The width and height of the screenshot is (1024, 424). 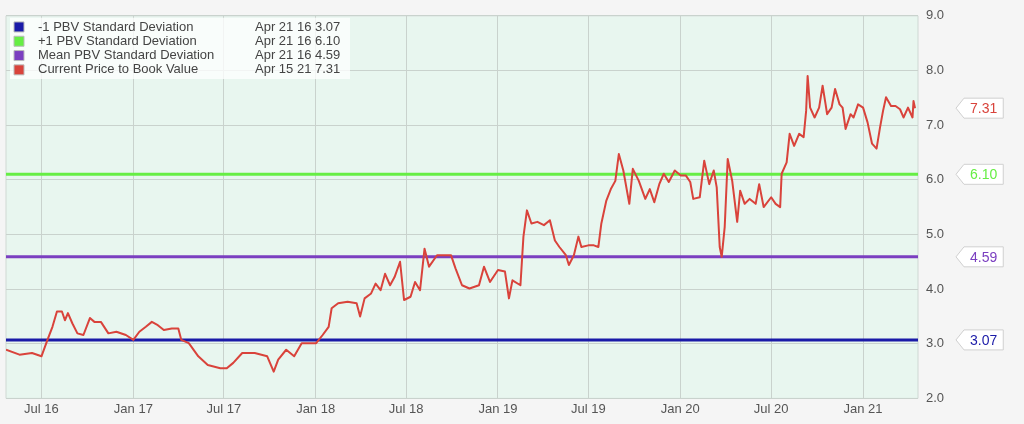 What do you see at coordinates (116, 26) in the screenshot?
I see `legend-label: -1 PBV Standard Deviation` at bounding box center [116, 26].